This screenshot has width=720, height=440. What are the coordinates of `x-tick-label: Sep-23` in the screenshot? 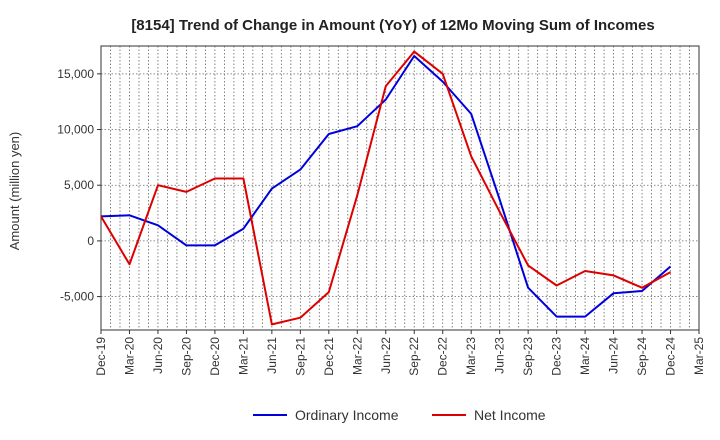 It's located at (528, 356).